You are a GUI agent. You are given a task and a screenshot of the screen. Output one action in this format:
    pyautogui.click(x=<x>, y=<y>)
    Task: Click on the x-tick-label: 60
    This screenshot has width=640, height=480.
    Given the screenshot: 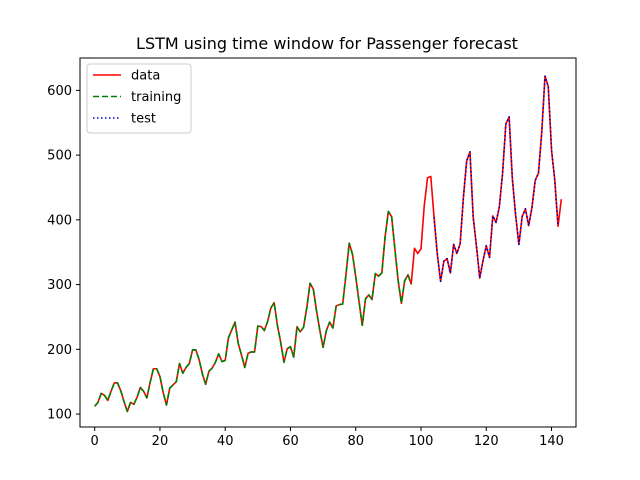 What is the action you would take?
    pyautogui.click(x=290, y=441)
    